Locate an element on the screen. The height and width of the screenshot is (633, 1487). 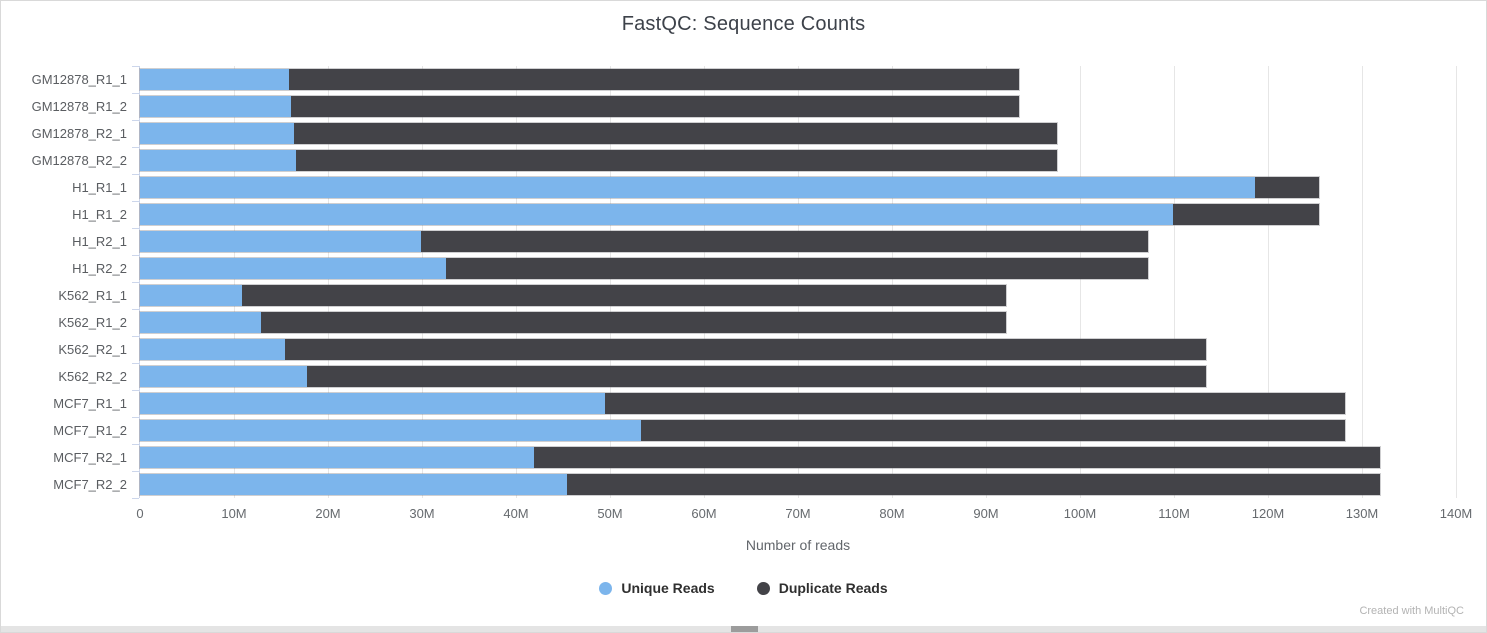
x-tick-label: 60M is located at coordinates (704, 513).